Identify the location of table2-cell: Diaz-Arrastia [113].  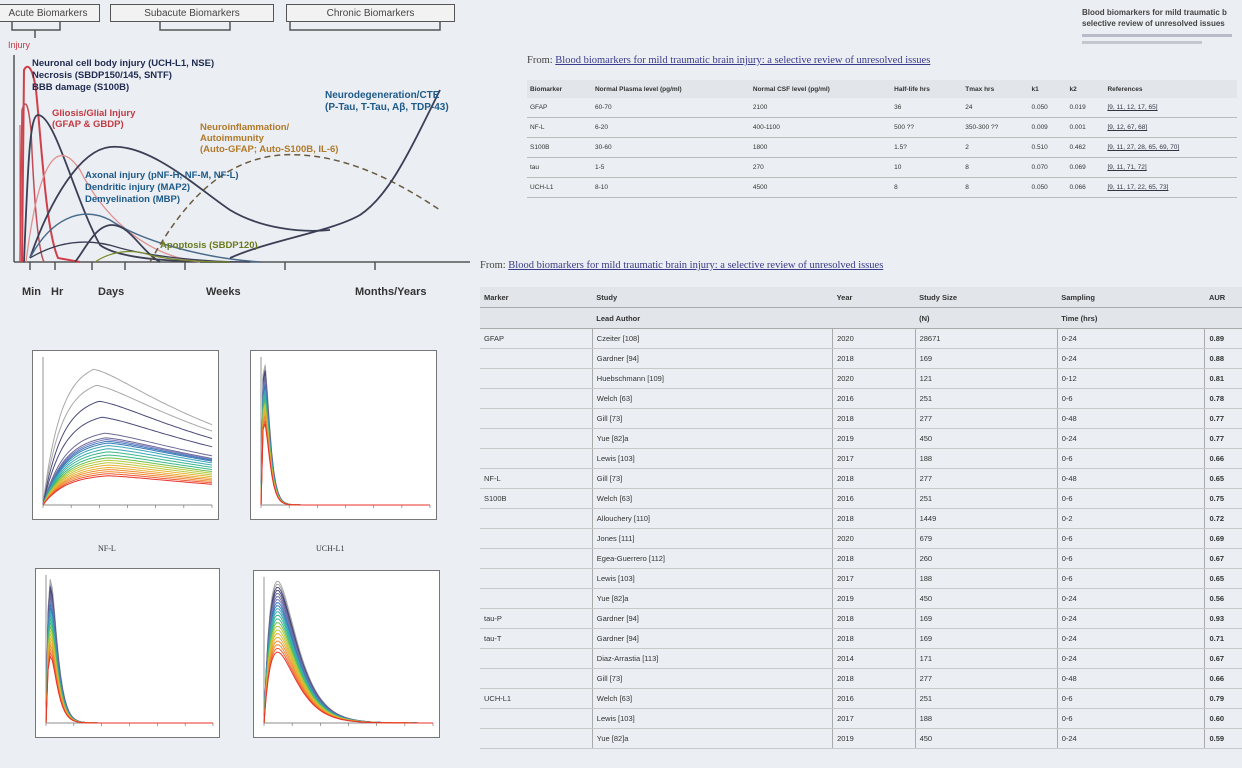
(713, 658).